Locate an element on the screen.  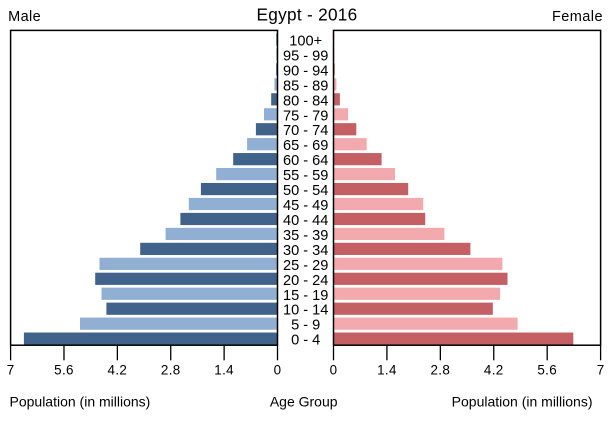
svg-text: 30 - 34 is located at coordinates (305, 251).